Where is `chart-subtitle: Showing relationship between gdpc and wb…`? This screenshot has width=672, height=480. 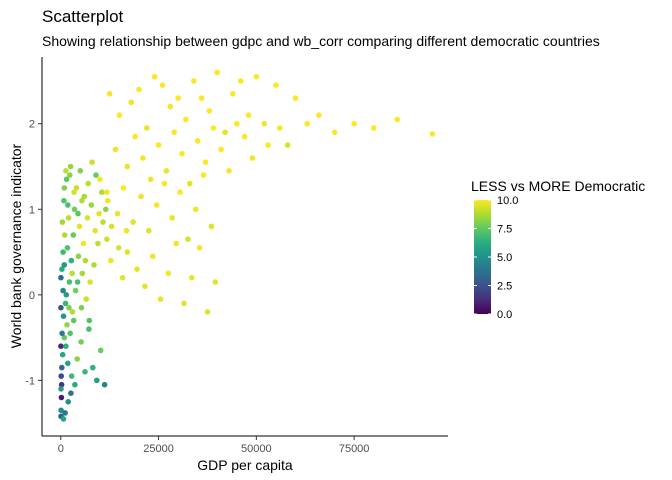
chart-subtitle: Showing relationship between gdpc and wb… is located at coordinates (321, 41).